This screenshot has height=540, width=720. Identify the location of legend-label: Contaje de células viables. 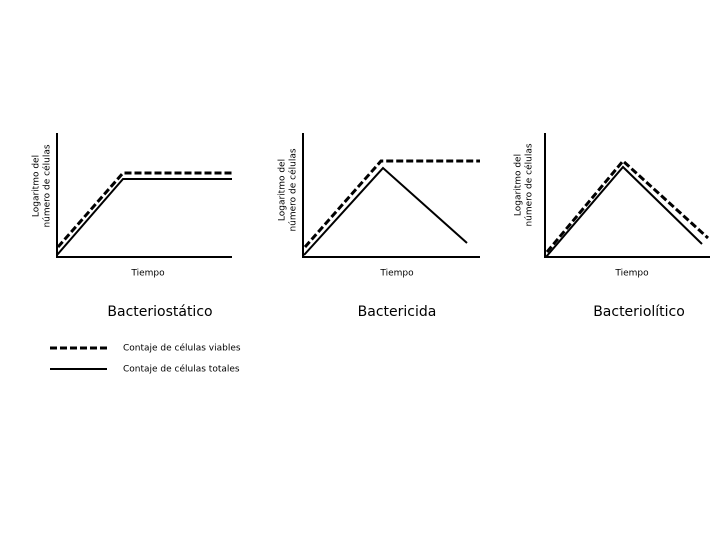
(182, 348).